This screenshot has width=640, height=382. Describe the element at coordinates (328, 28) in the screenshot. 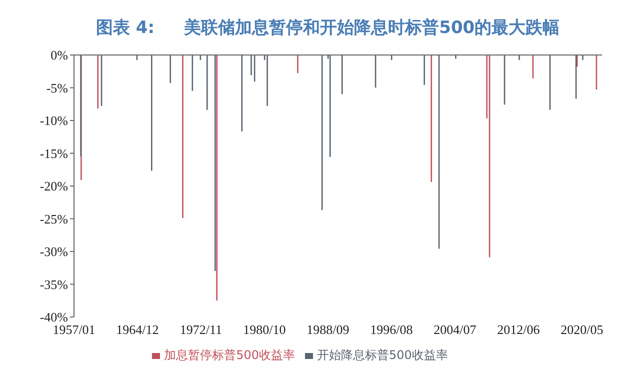

I see `chart-title: 图表 4: 美联储加息暂停和开始降息时标普500的最大跌幅` at that location.